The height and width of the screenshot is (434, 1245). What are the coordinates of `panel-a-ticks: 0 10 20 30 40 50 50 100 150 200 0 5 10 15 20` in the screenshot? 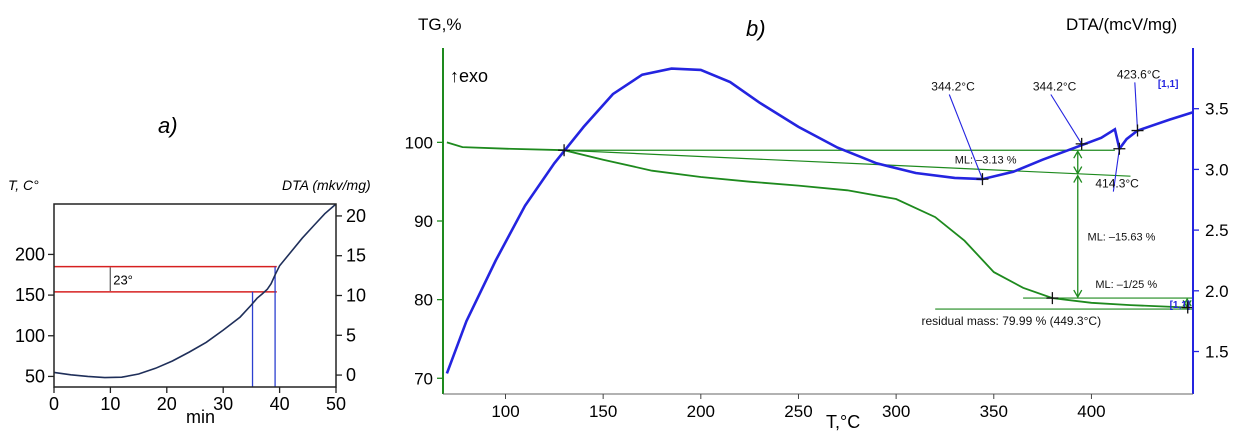 It's located at (190, 310).